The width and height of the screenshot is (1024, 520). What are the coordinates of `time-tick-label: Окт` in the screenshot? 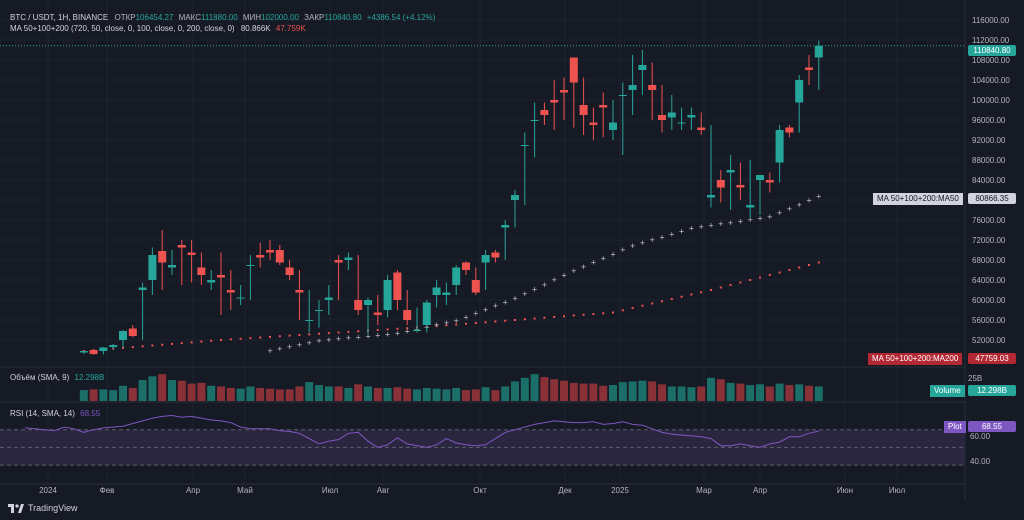 It's located at (480, 490).